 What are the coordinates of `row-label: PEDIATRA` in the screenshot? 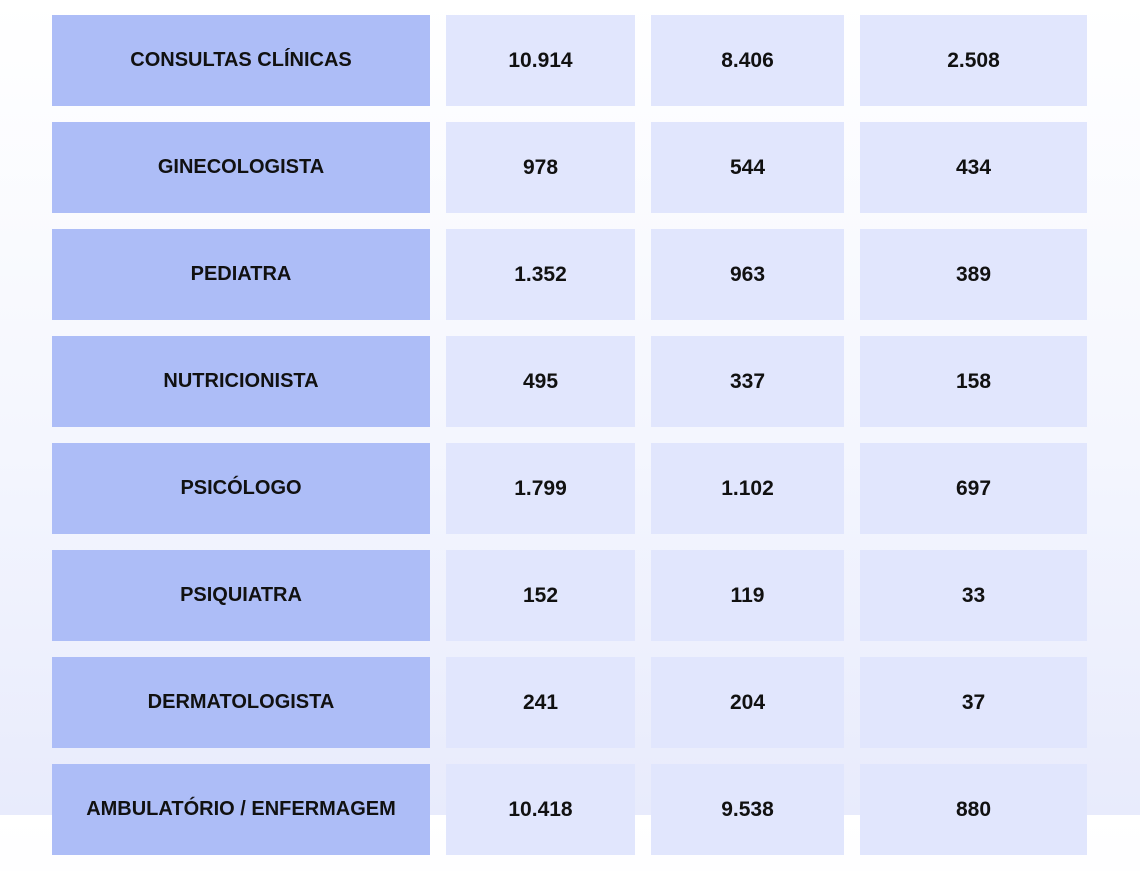 It's located at (241, 274).